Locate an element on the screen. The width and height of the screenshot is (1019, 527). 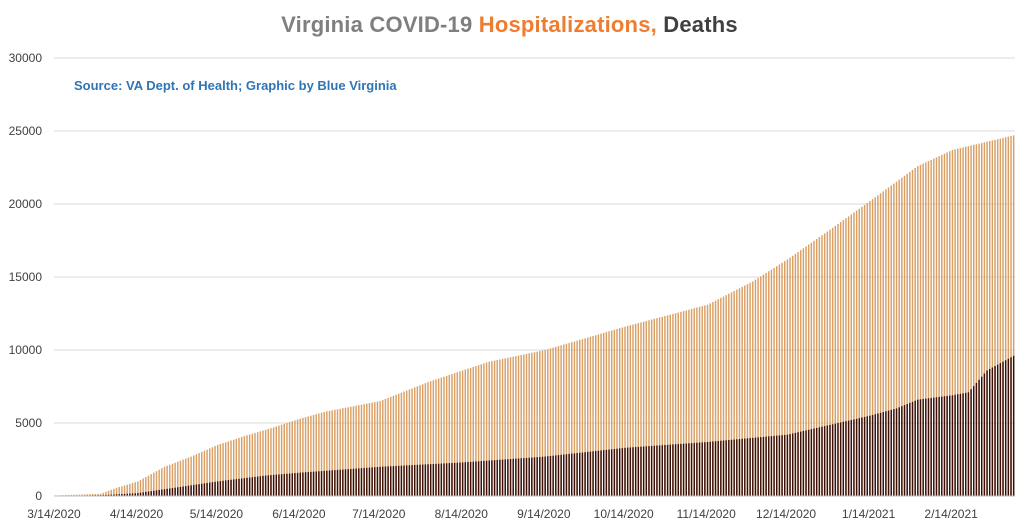
x-tick-label: 4/14/2020 is located at coordinates (137, 514).